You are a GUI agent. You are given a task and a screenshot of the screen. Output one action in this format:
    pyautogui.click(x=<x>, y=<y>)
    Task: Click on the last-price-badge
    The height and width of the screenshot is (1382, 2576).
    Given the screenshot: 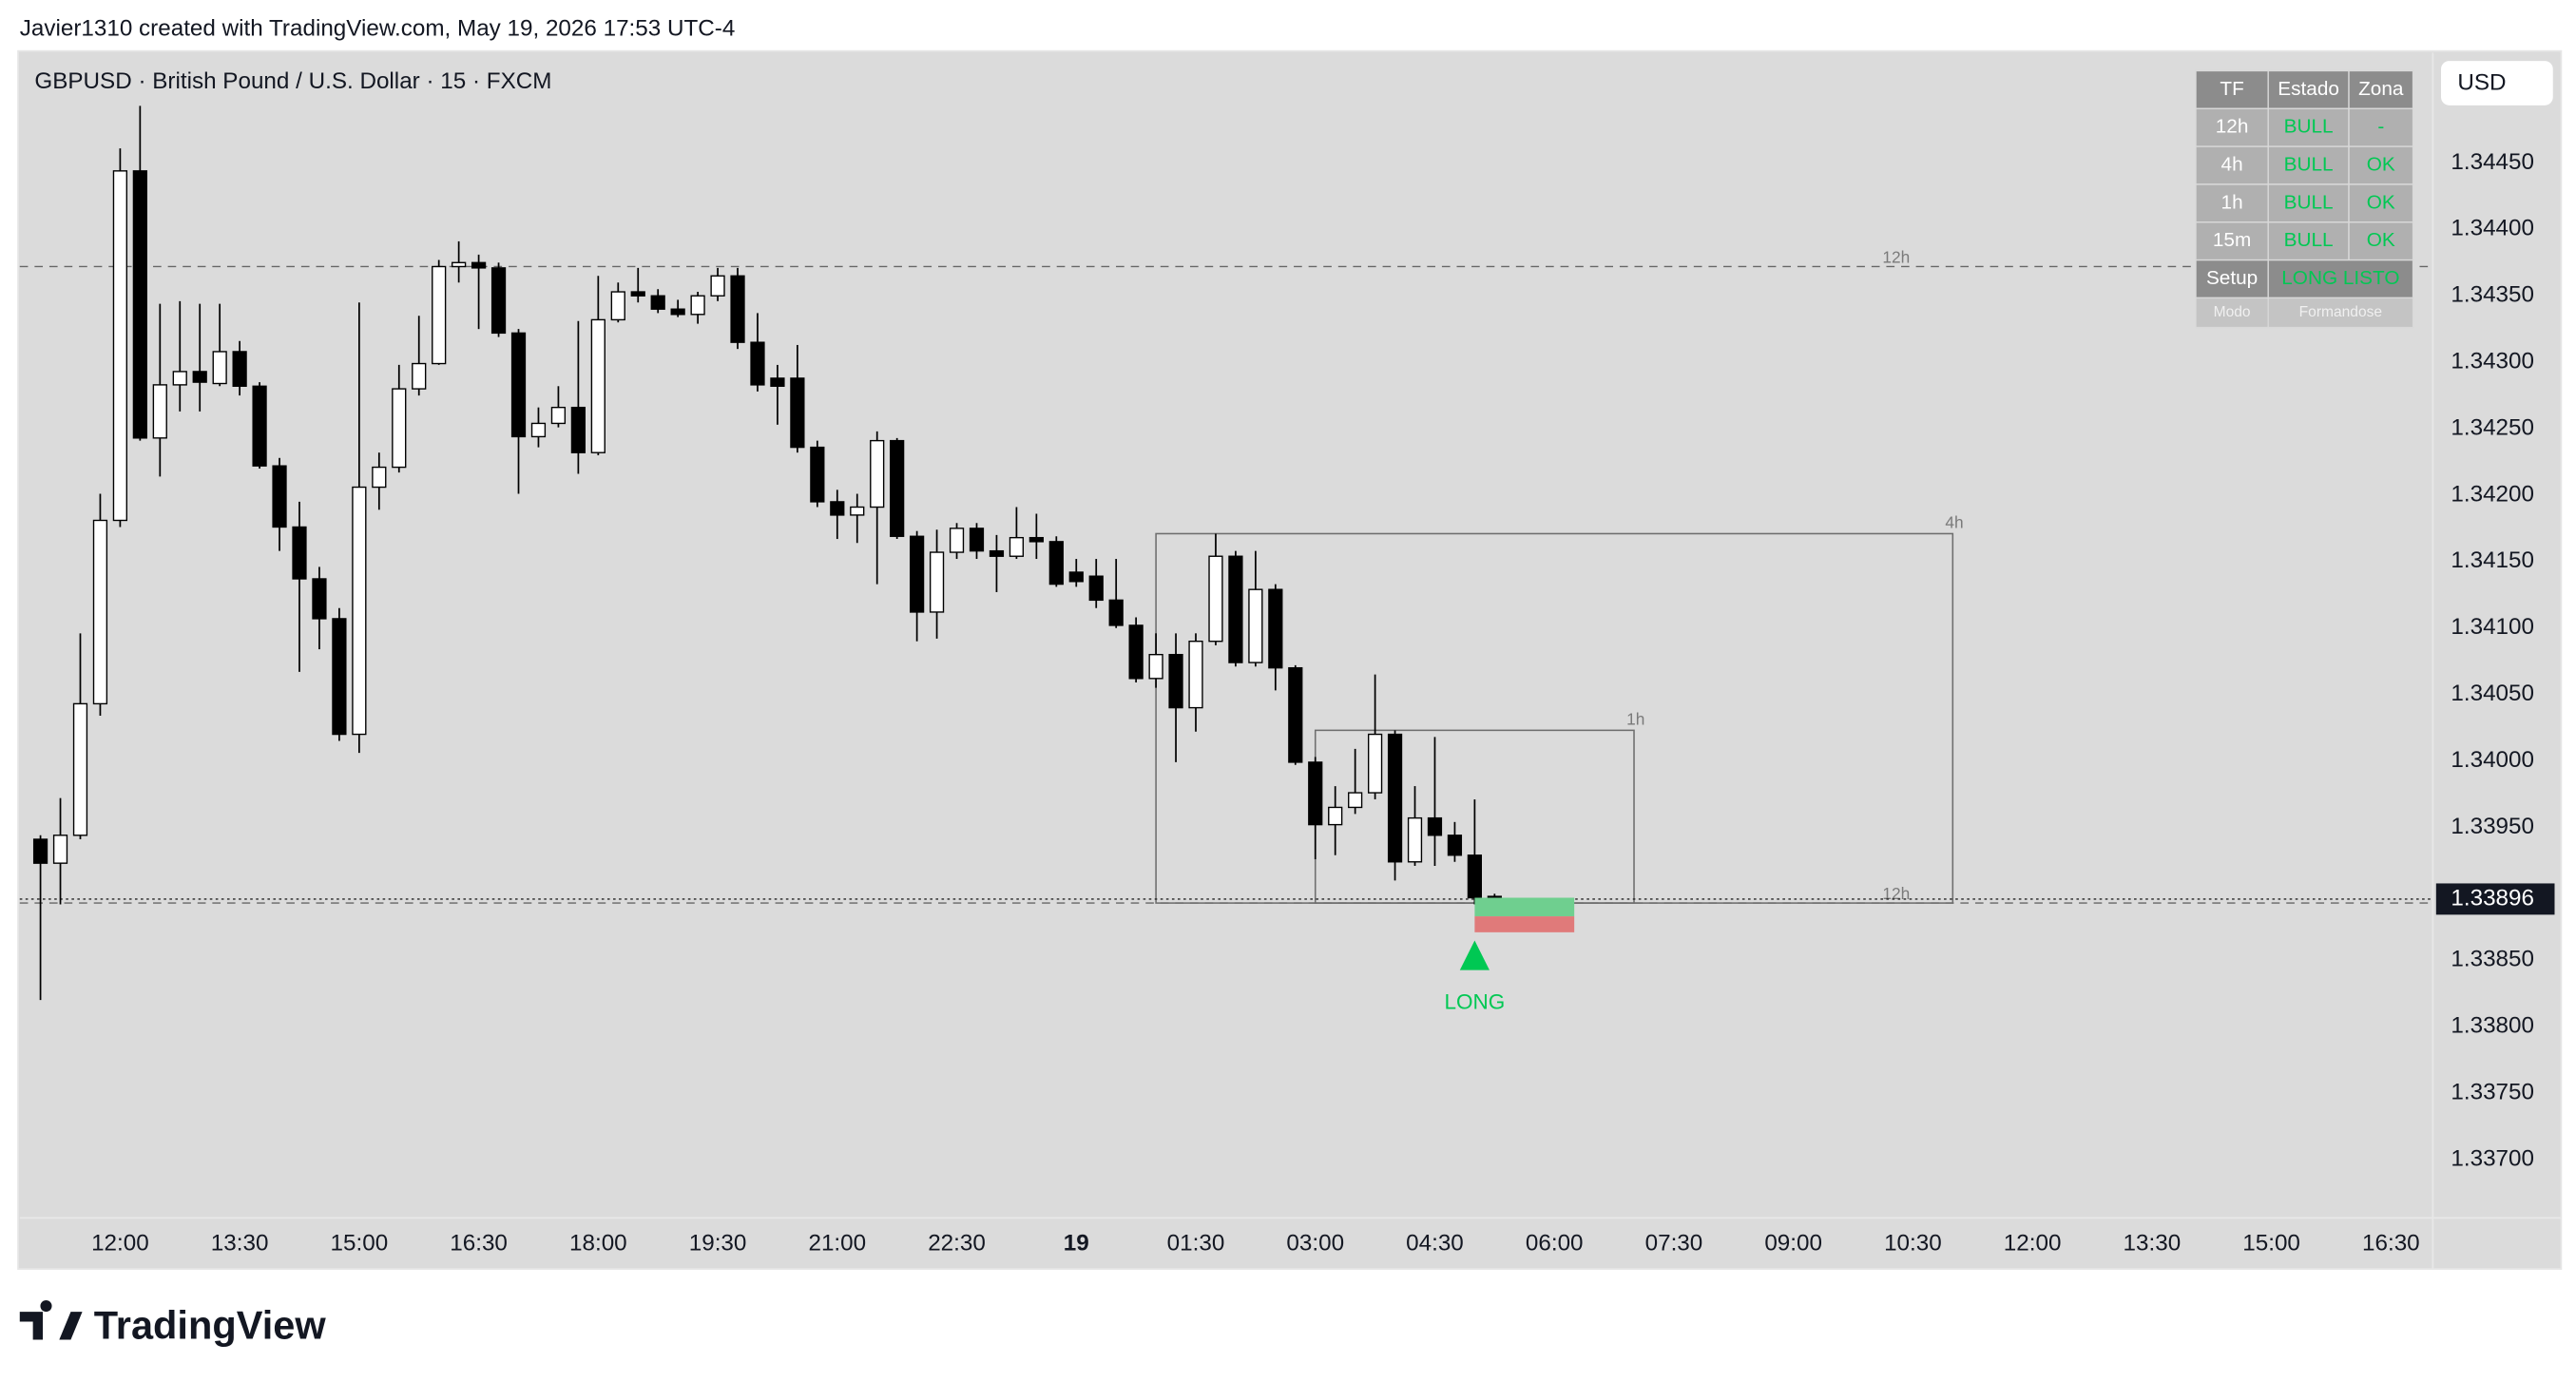 What is the action you would take?
    pyautogui.click(x=2495, y=899)
    